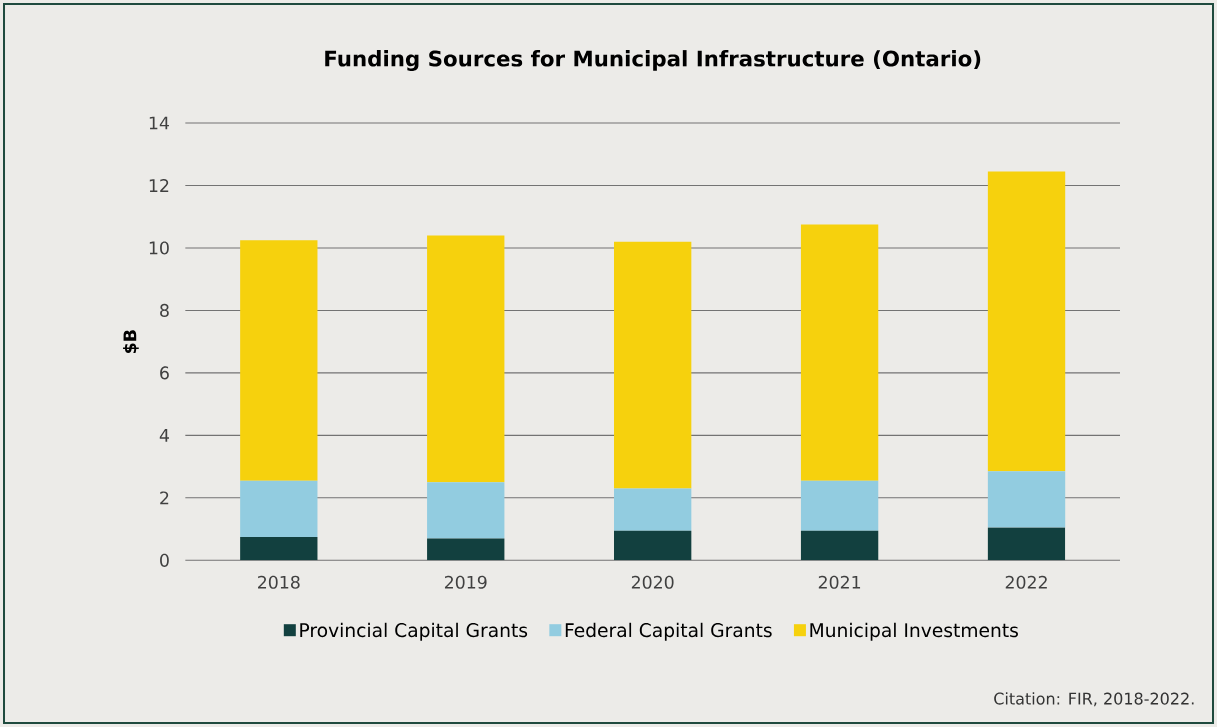  I want to click on y-tick-label: 10, so click(159, 248).